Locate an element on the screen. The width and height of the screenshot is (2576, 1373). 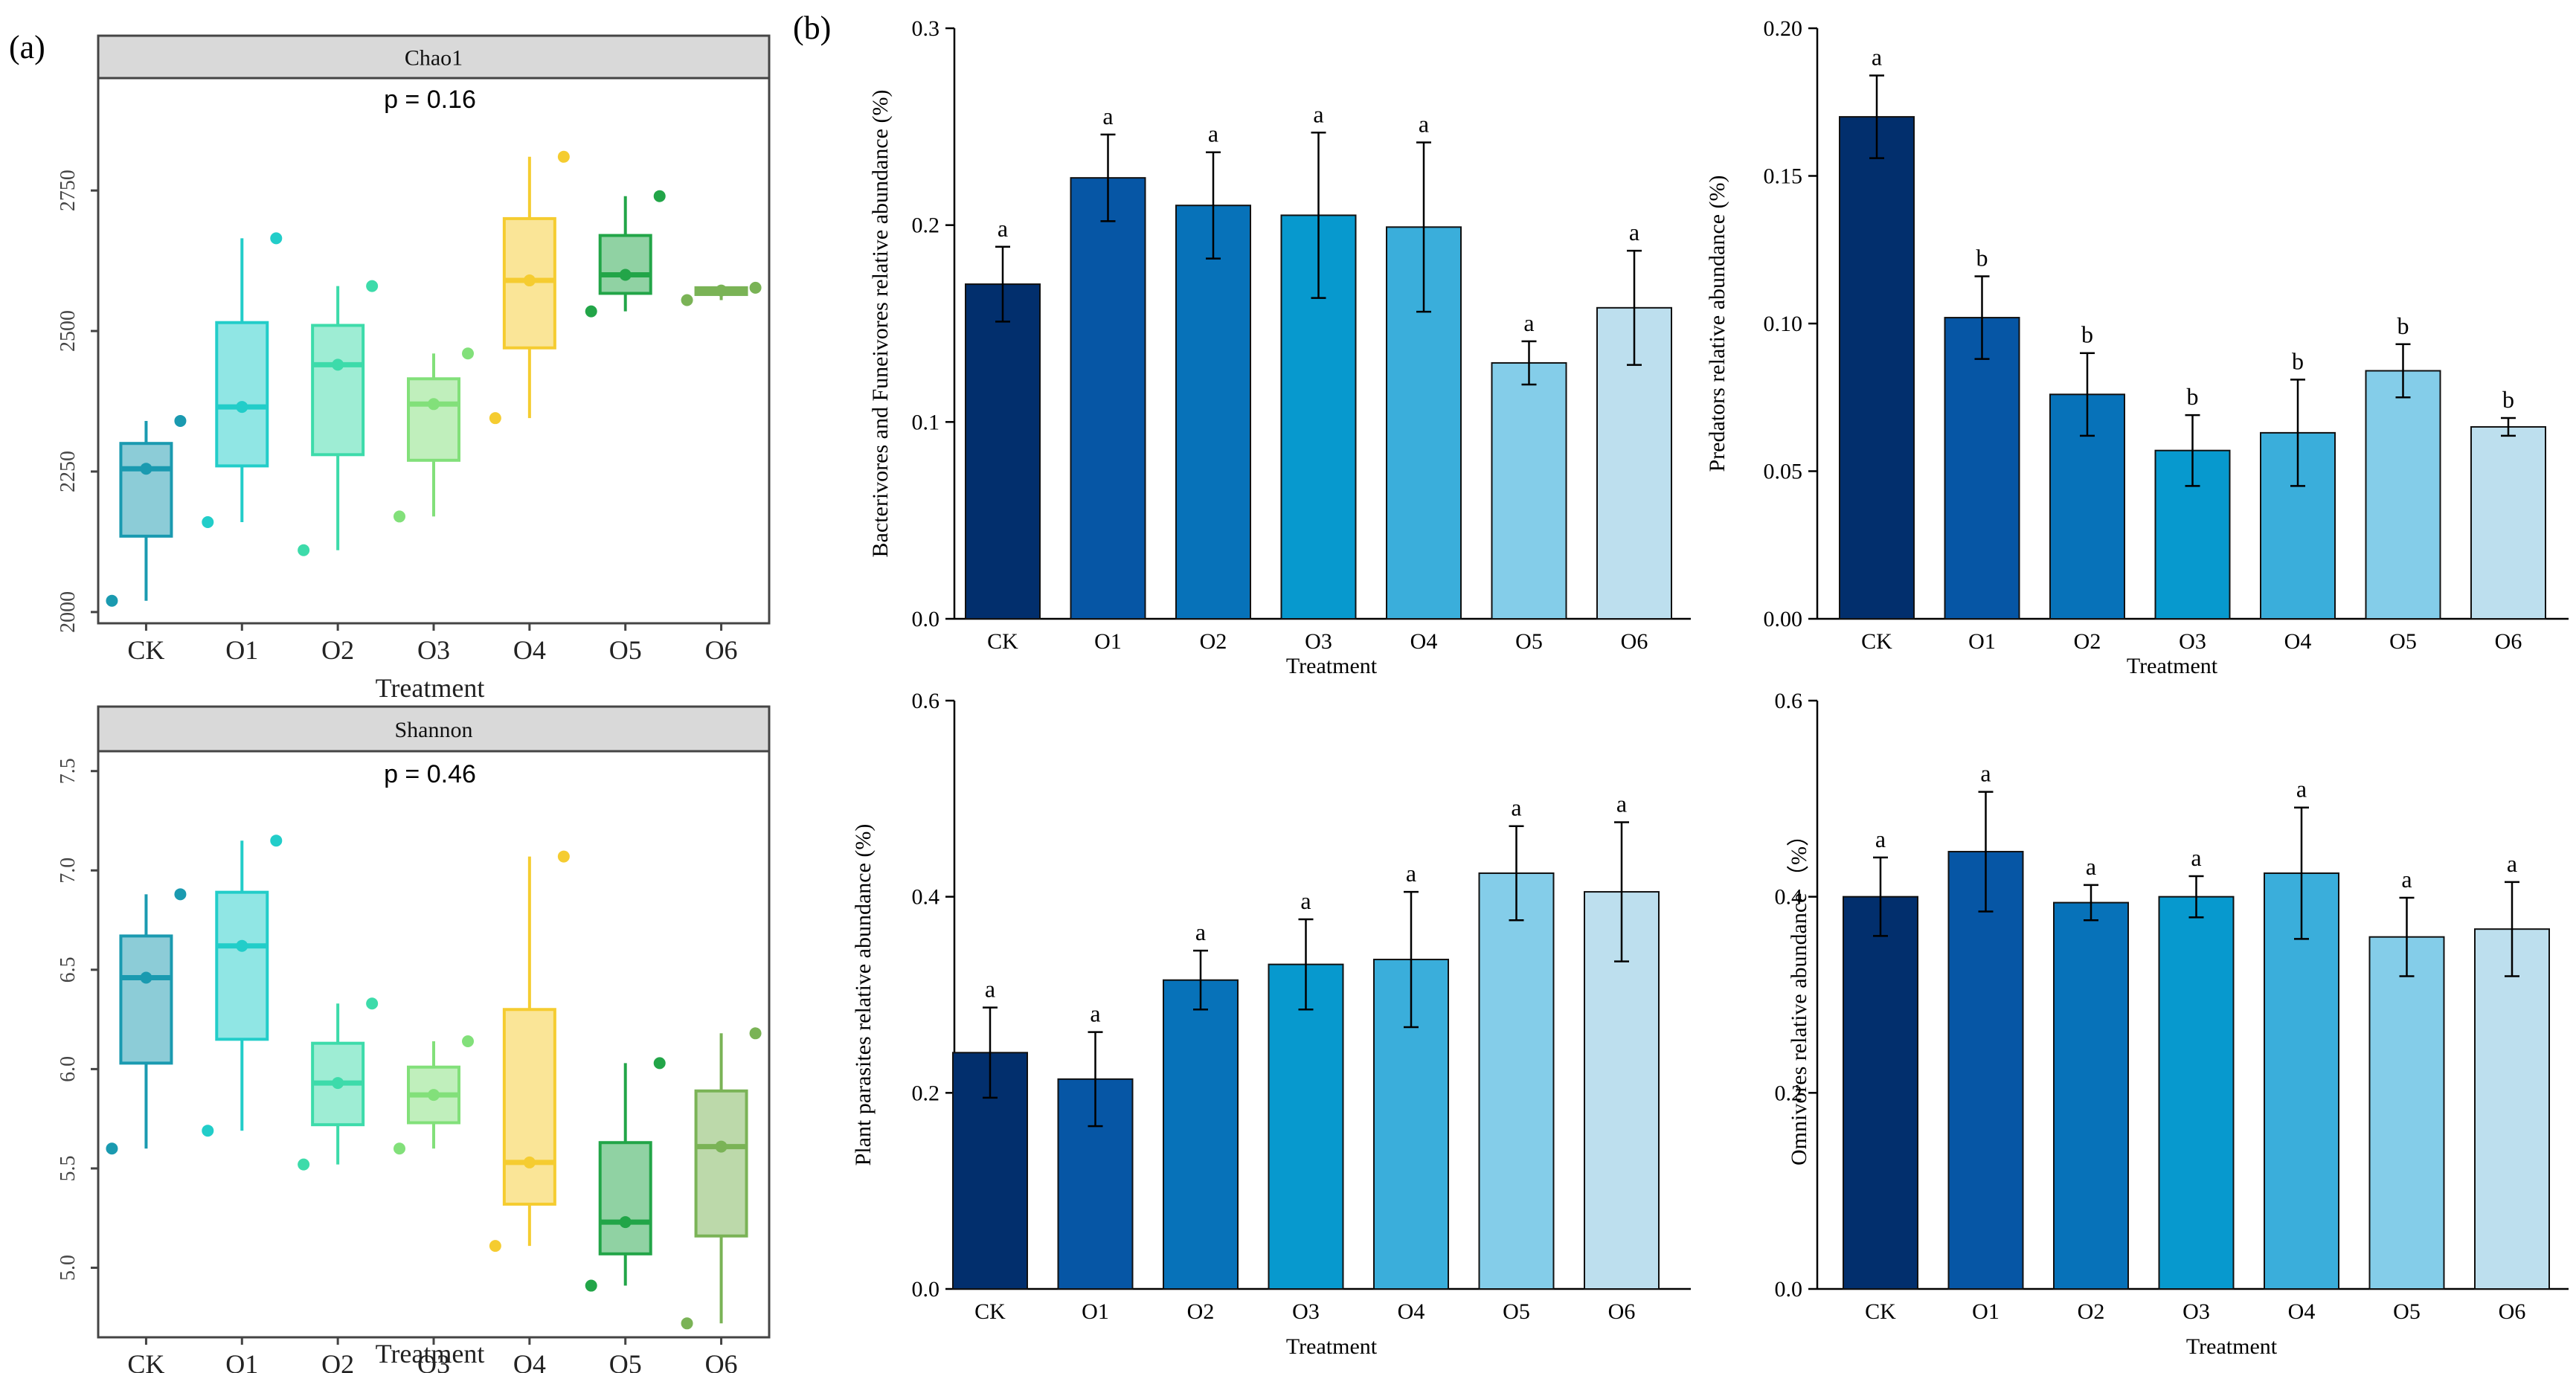
bar-group-ck: a is located at coordinates (1877, 332).